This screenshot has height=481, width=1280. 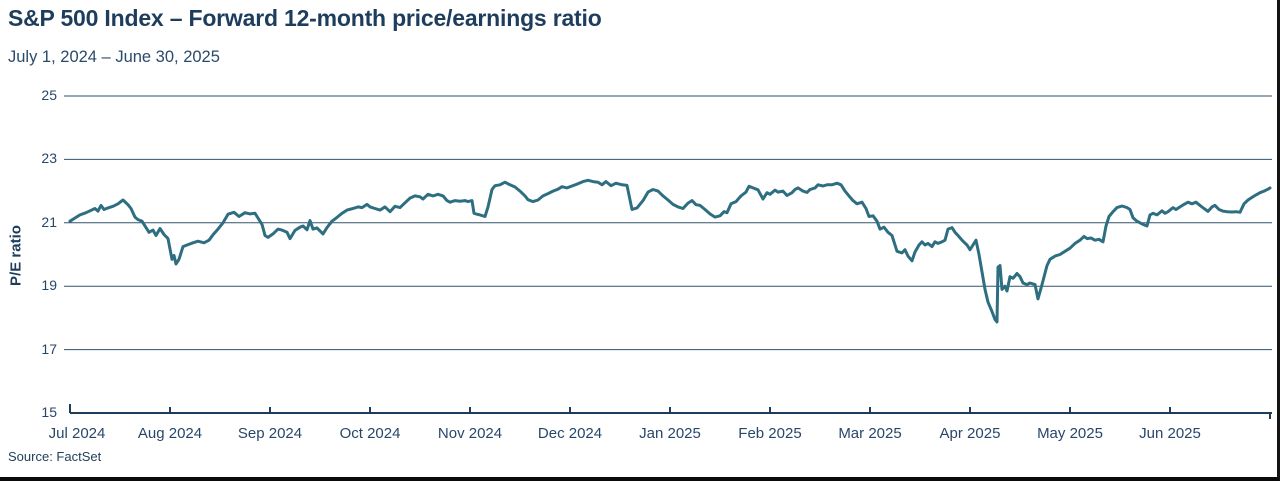 What do you see at coordinates (870, 433) in the screenshot?
I see `x-tick-label-mar-2025: Mar 2025` at bounding box center [870, 433].